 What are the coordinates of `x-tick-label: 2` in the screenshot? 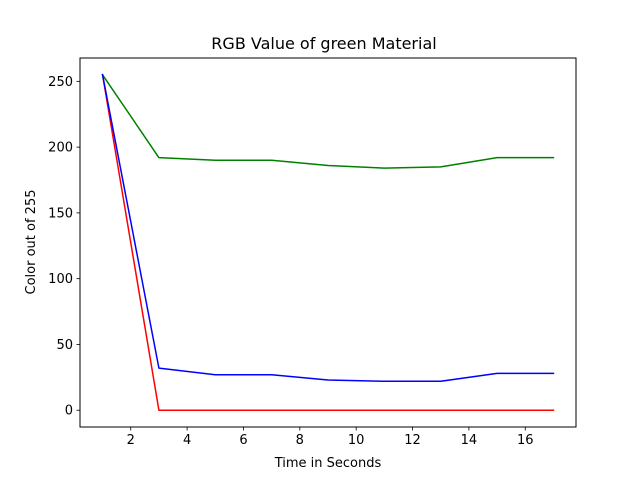 It's located at (131, 440).